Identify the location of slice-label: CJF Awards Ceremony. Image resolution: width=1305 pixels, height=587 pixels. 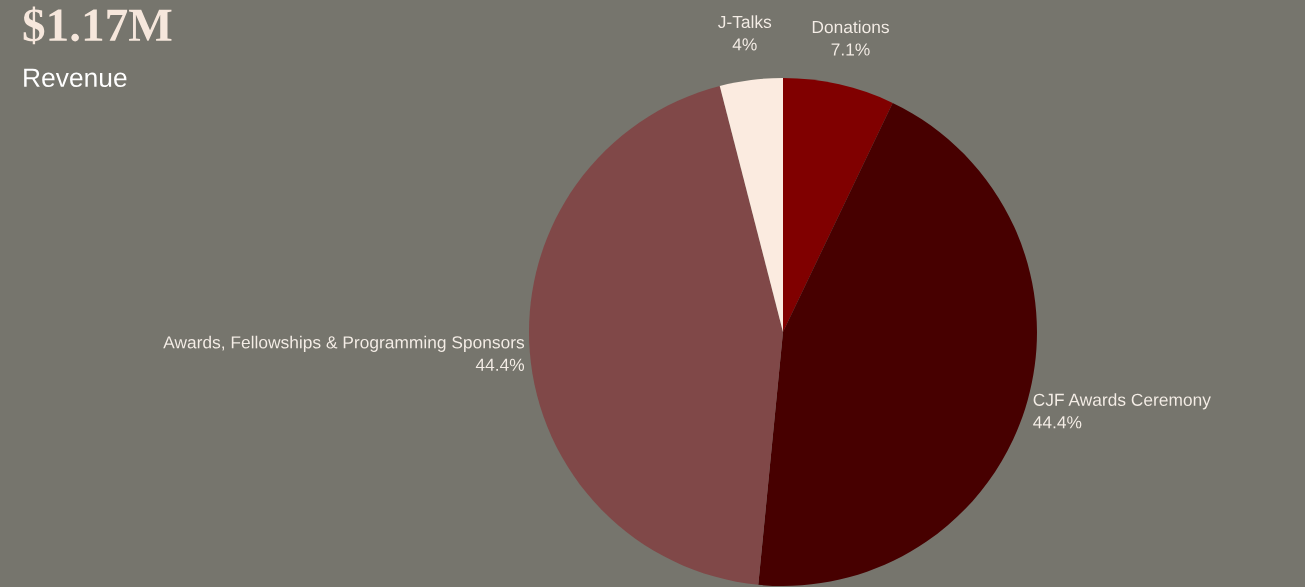
(1122, 401).